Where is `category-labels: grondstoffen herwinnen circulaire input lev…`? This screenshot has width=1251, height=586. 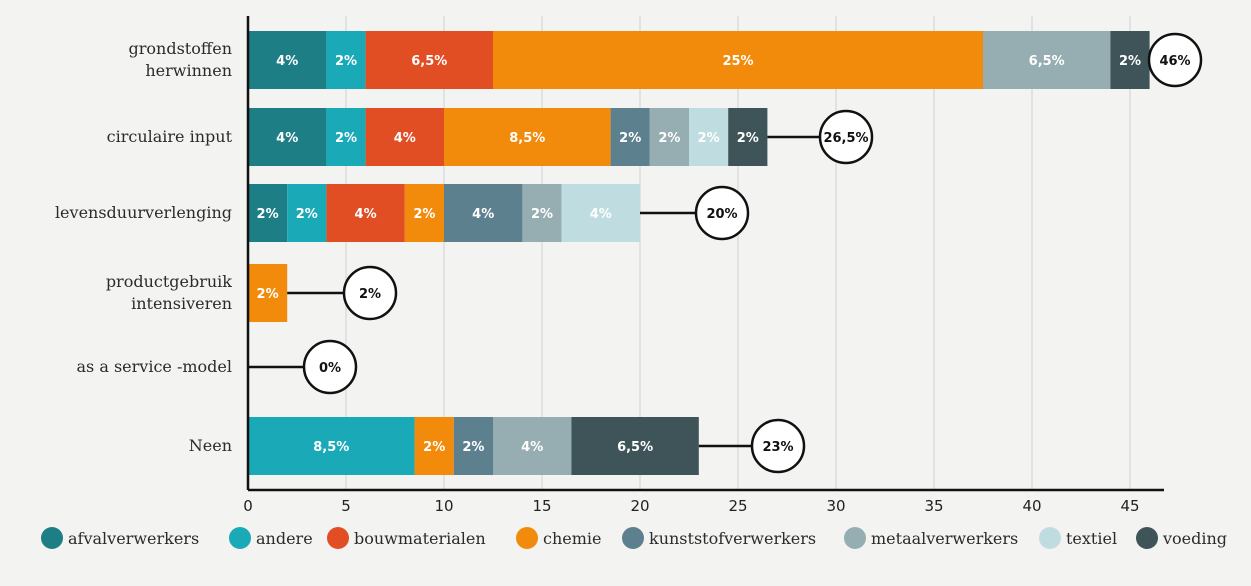
category-labels: grondstoffen herwinnen circulaire input lev… is located at coordinates (144, 247).